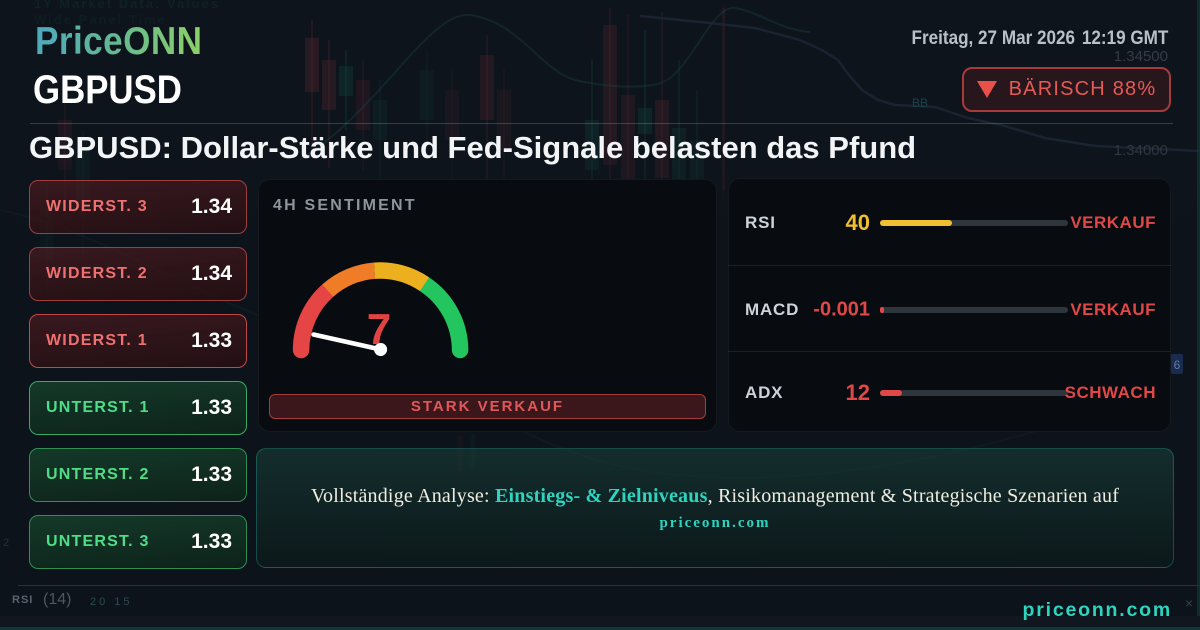 The height and width of the screenshot is (630, 1200). Describe the element at coordinates (127, 5) in the screenshot. I see `svg-text: 1Y Market Data: Values` at that location.